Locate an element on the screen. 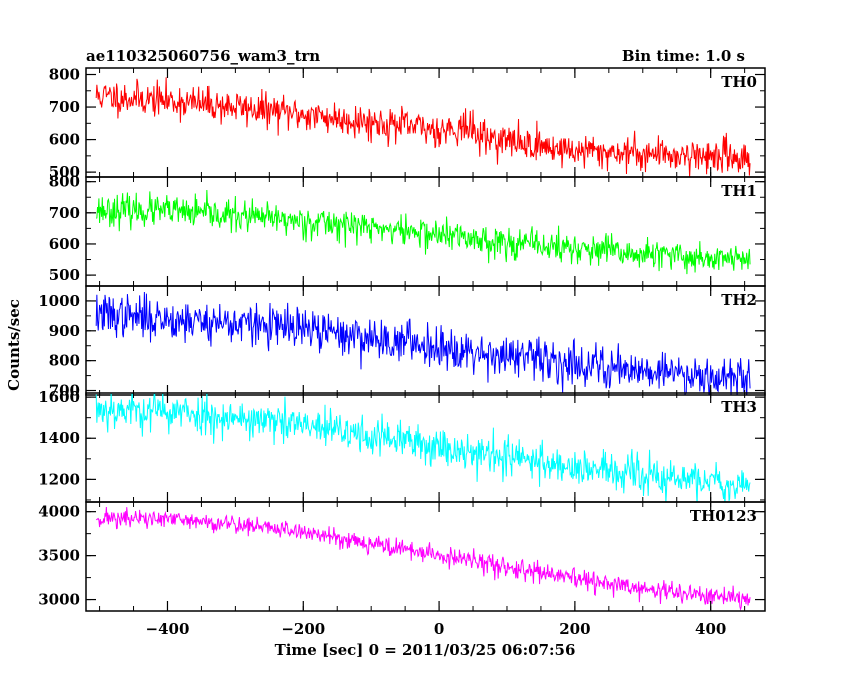 The image size is (850, 680). panel-th0123: 3000 3500 4000 TH0123 is located at coordinates (402, 556).